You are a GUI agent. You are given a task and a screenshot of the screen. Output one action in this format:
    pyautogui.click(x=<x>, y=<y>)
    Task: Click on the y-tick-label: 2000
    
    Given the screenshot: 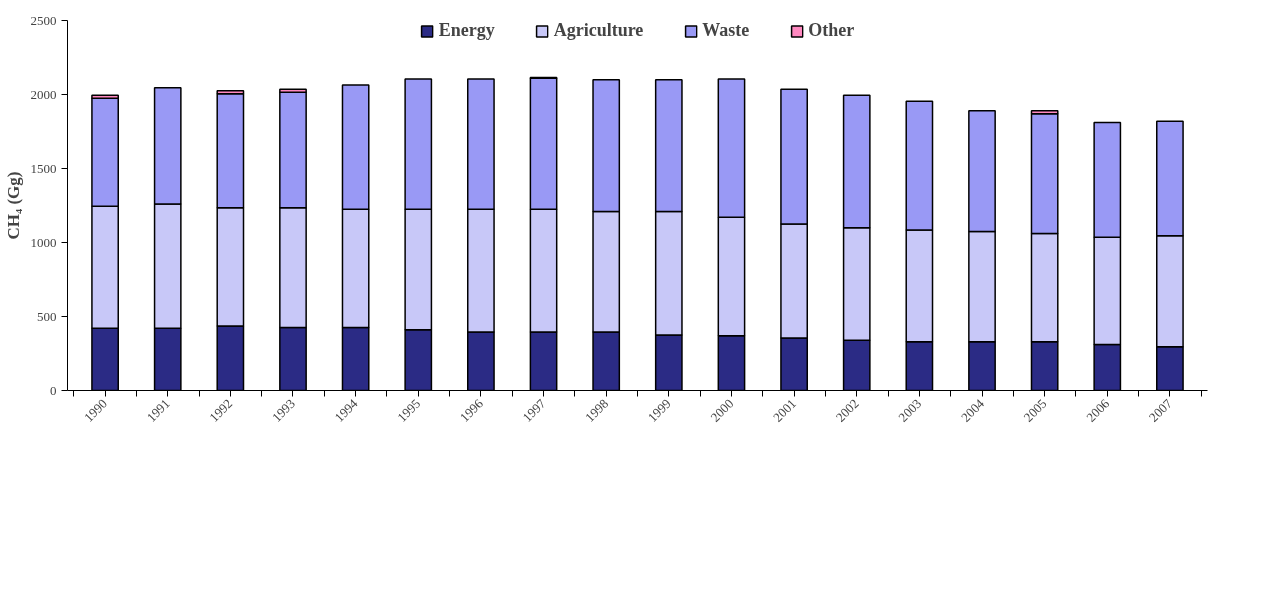 What is the action you would take?
    pyautogui.click(x=43, y=94)
    